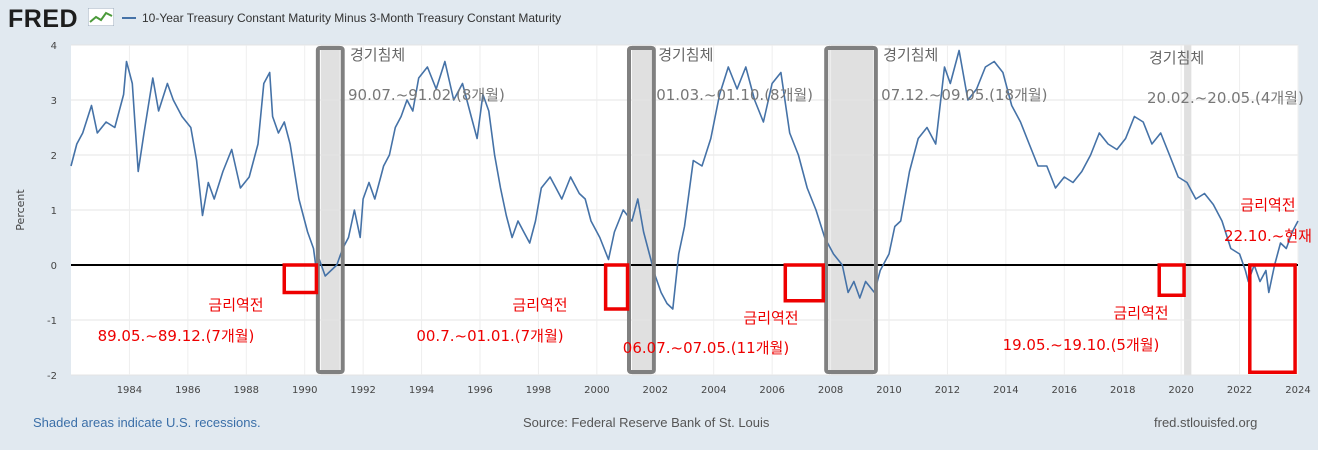 The image size is (1318, 450). I want to click on recession-label-period: 20.02.~20.05.(4개월), so click(1225, 98).